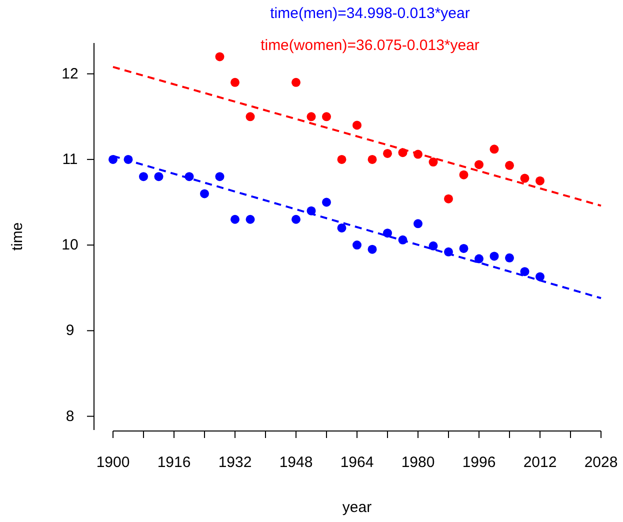 The image size is (623, 522). Describe the element at coordinates (357, 507) in the screenshot. I see `x-axis-title: year` at that location.